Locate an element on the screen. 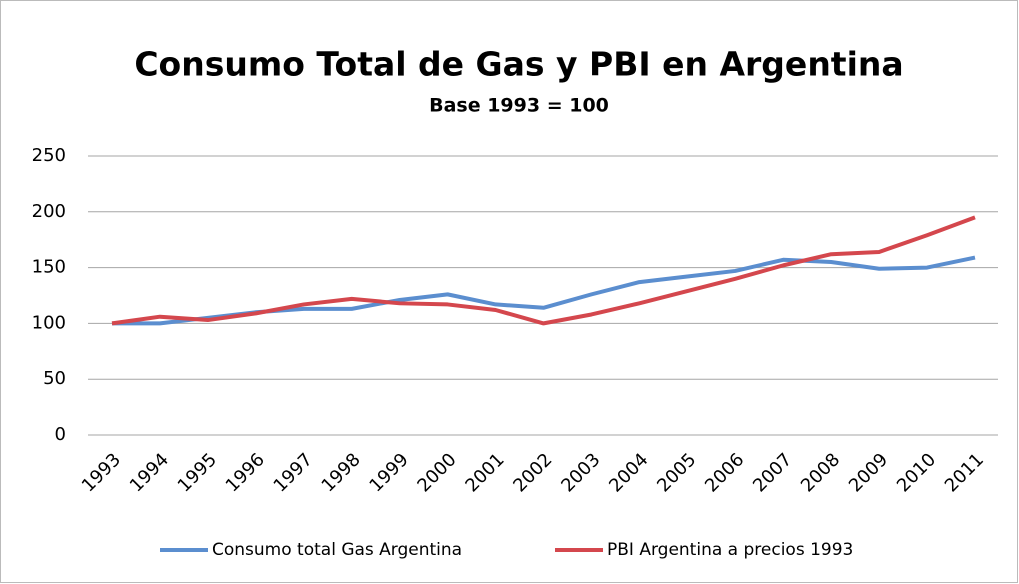 The height and width of the screenshot is (584, 1019). y-tick-label: 0 is located at coordinates (60, 434).